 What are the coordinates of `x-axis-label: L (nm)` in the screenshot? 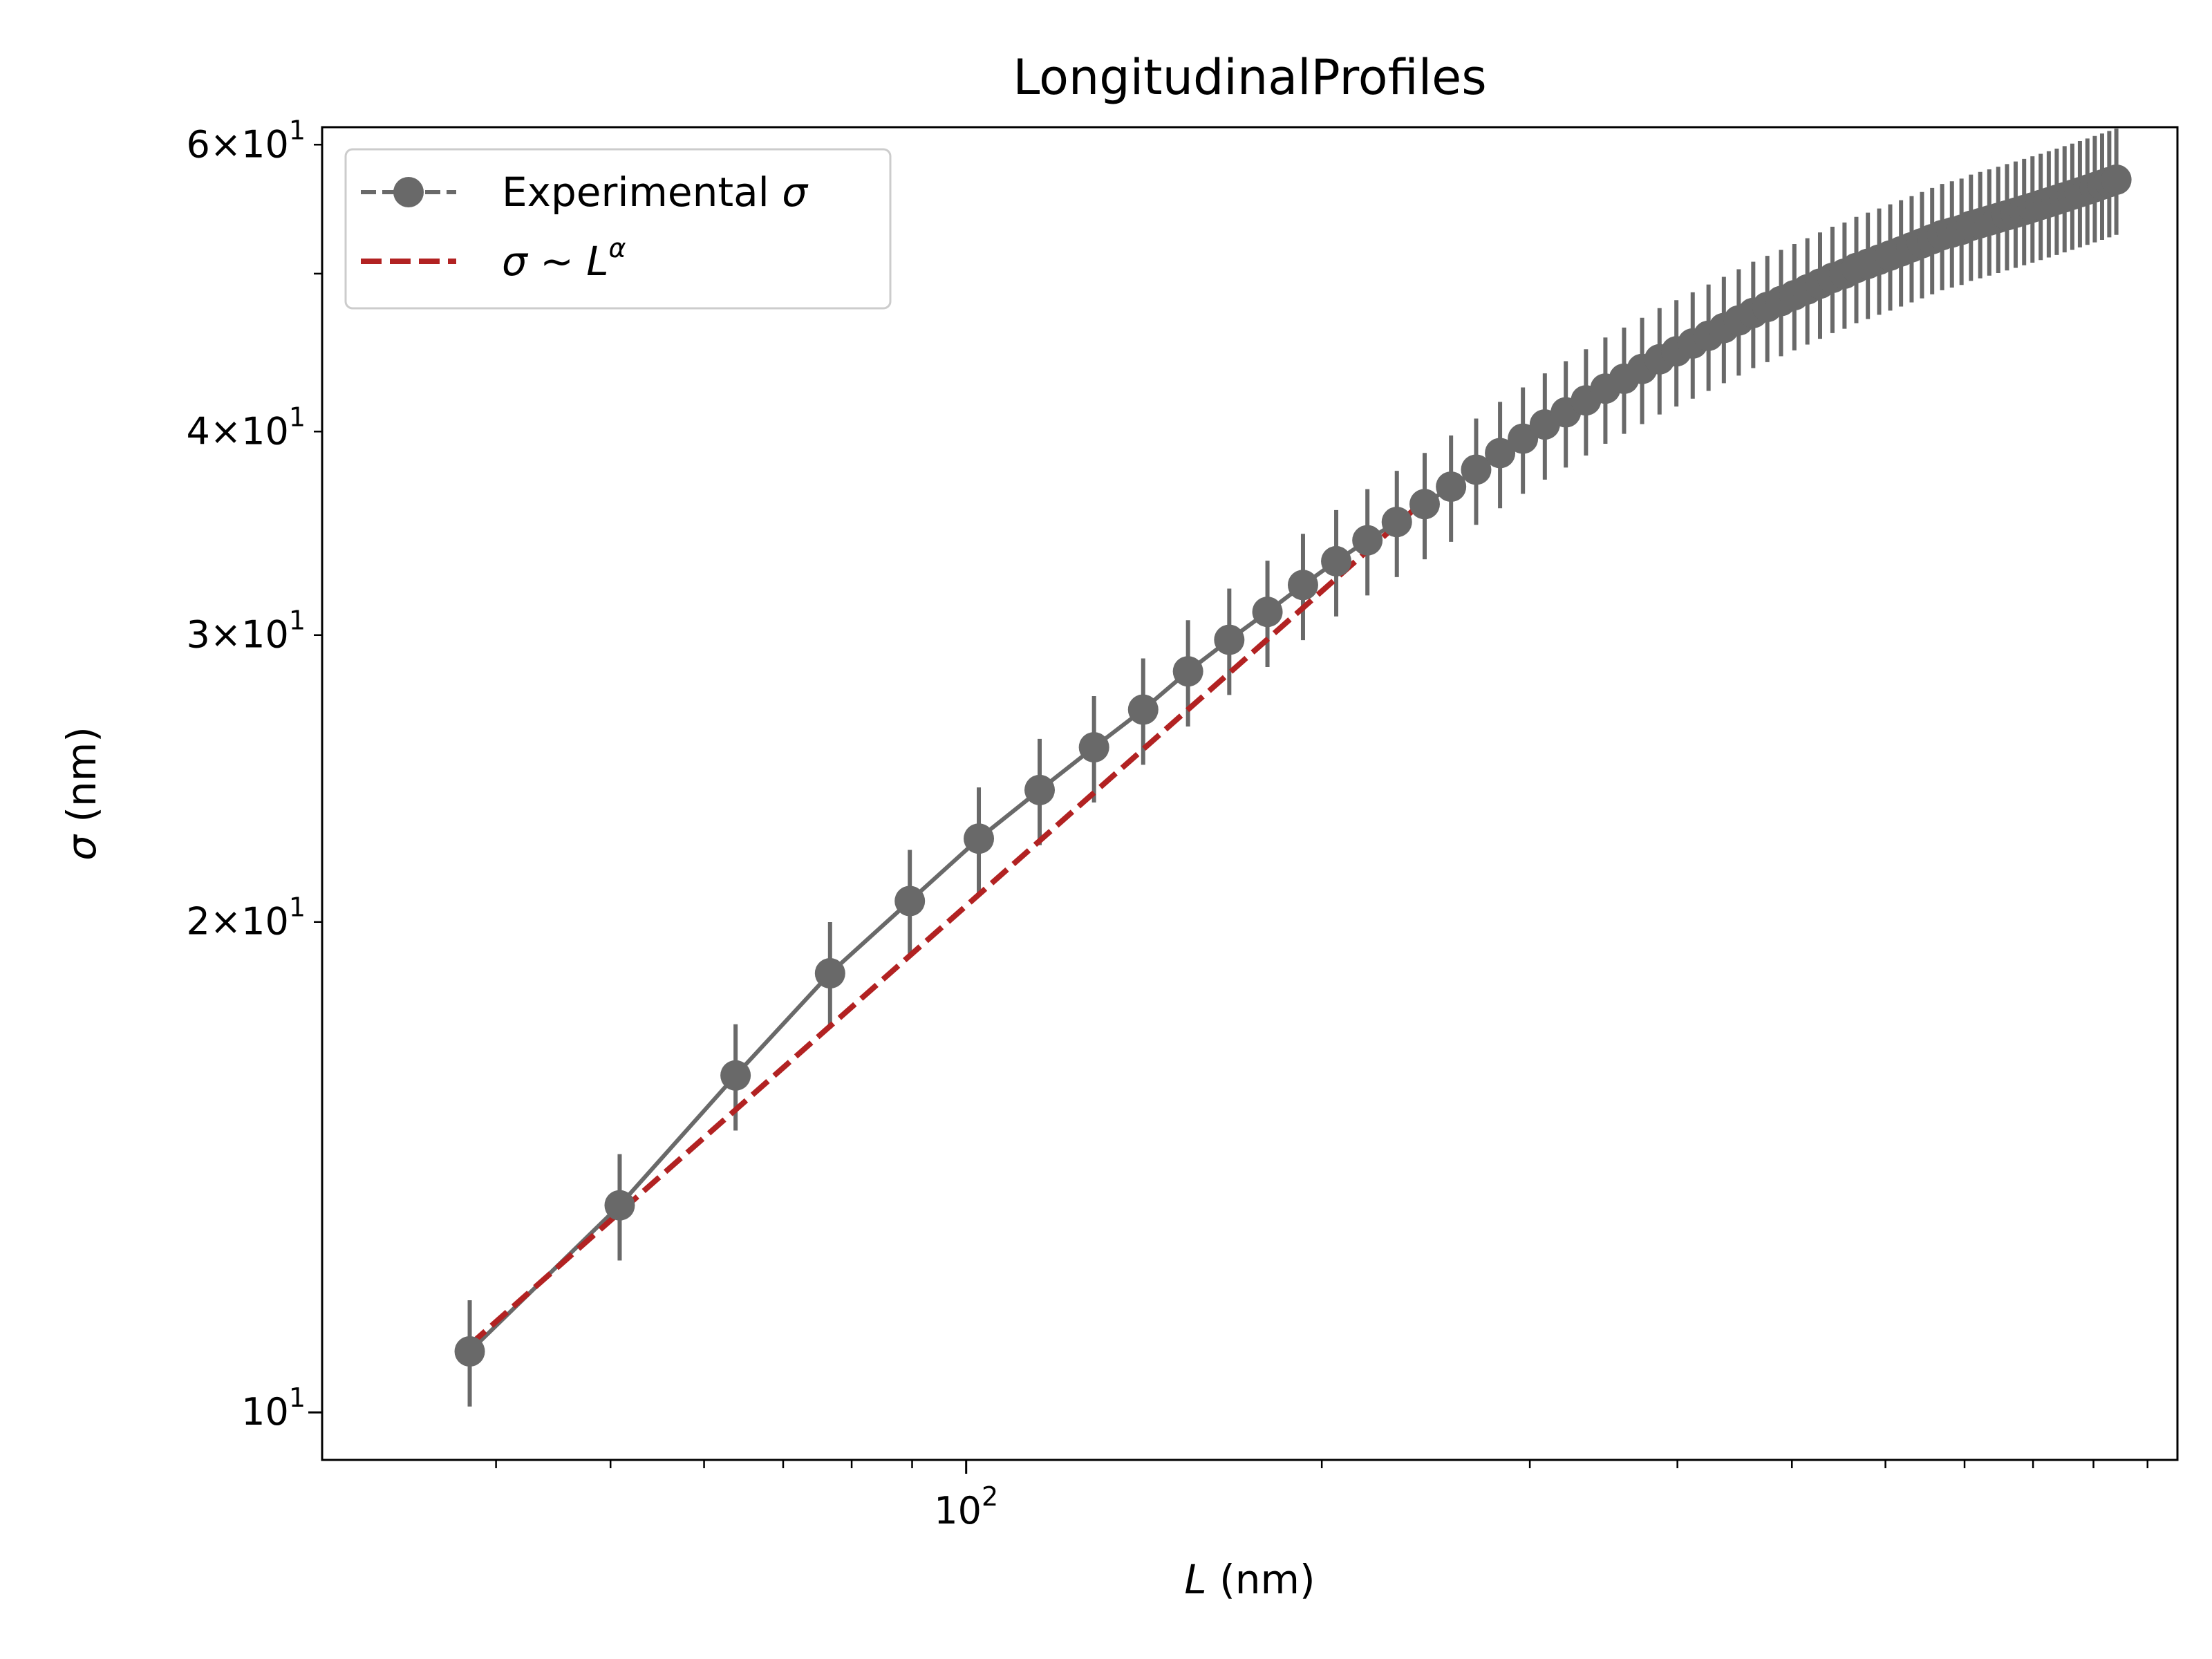 It's located at (1249, 1579).